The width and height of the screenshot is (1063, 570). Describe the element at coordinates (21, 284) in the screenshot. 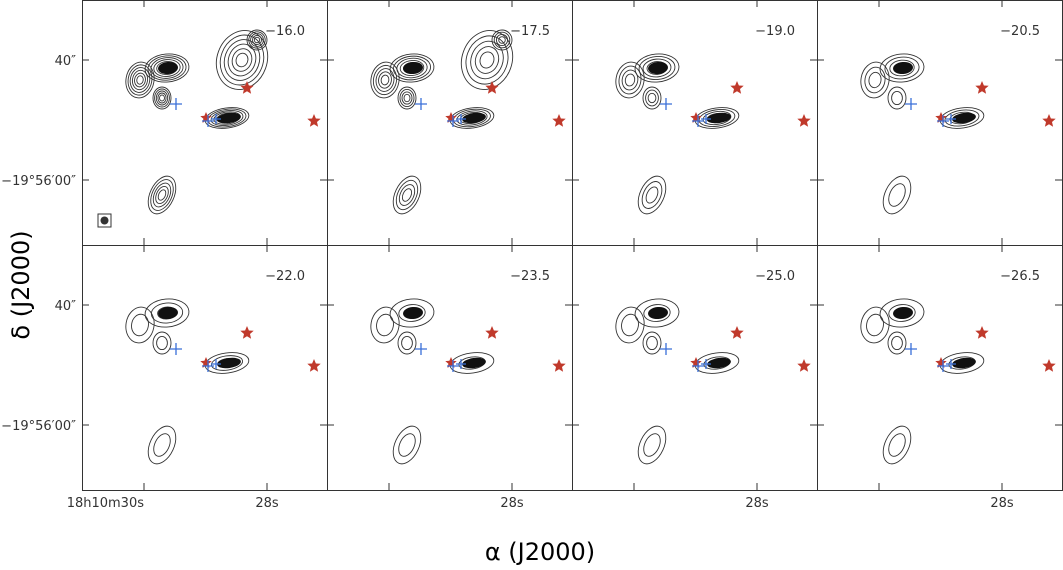

I see `y-axis-label: δ (J2000)` at that location.